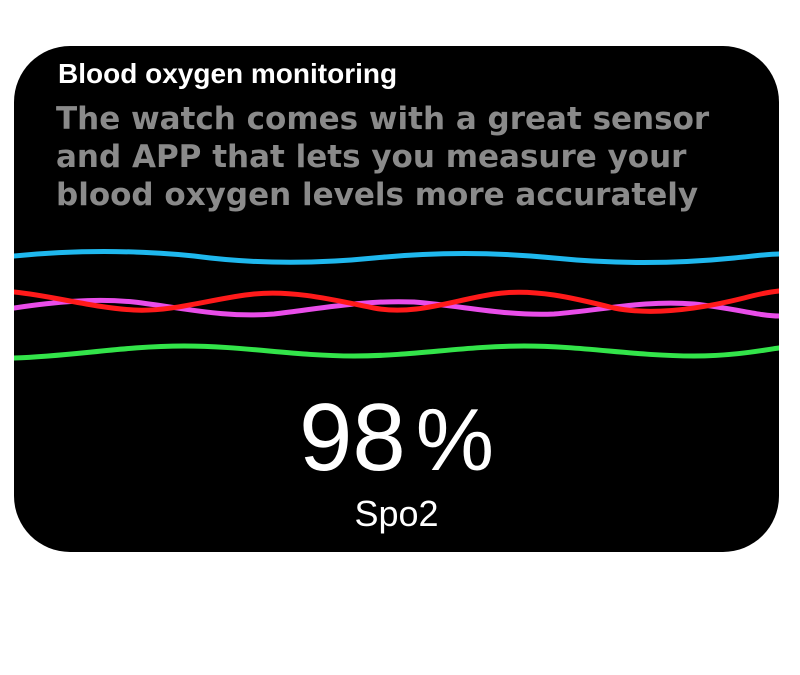 The image size is (800, 675). What do you see at coordinates (352, 437) in the screenshot?
I see `spo2-number: 98` at bounding box center [352, 437].